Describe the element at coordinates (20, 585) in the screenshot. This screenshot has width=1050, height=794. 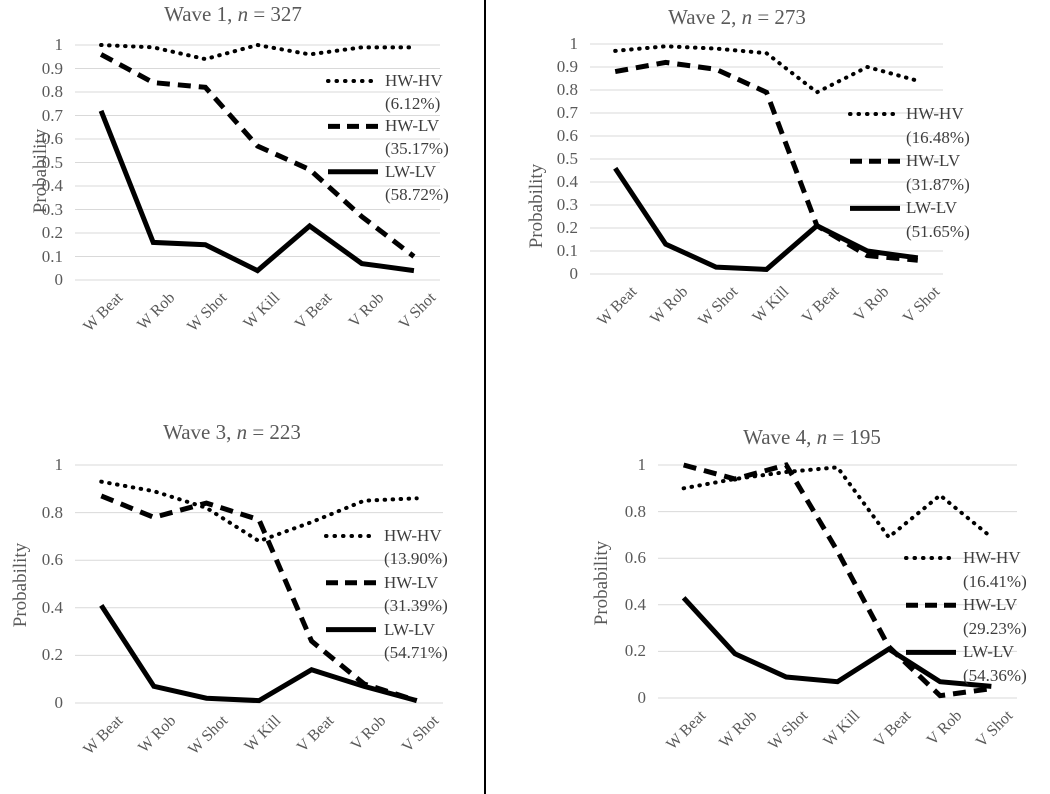
I see `wave3-ylabel: Probability` at that location.